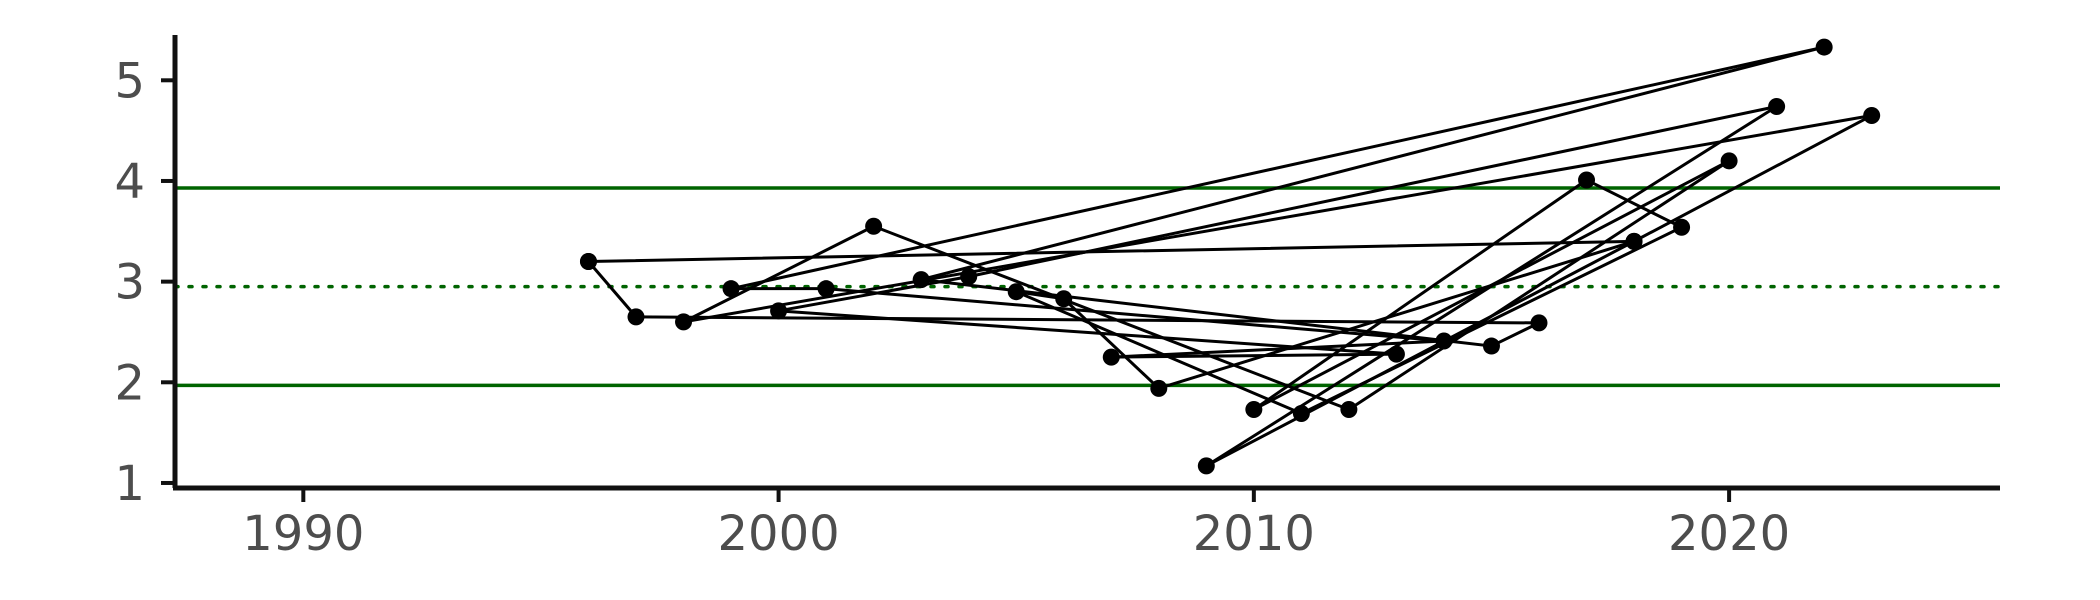  Describe the element at coordinates (129, 283) in the screenshot. I see `y-tick-label: 3` at that location.